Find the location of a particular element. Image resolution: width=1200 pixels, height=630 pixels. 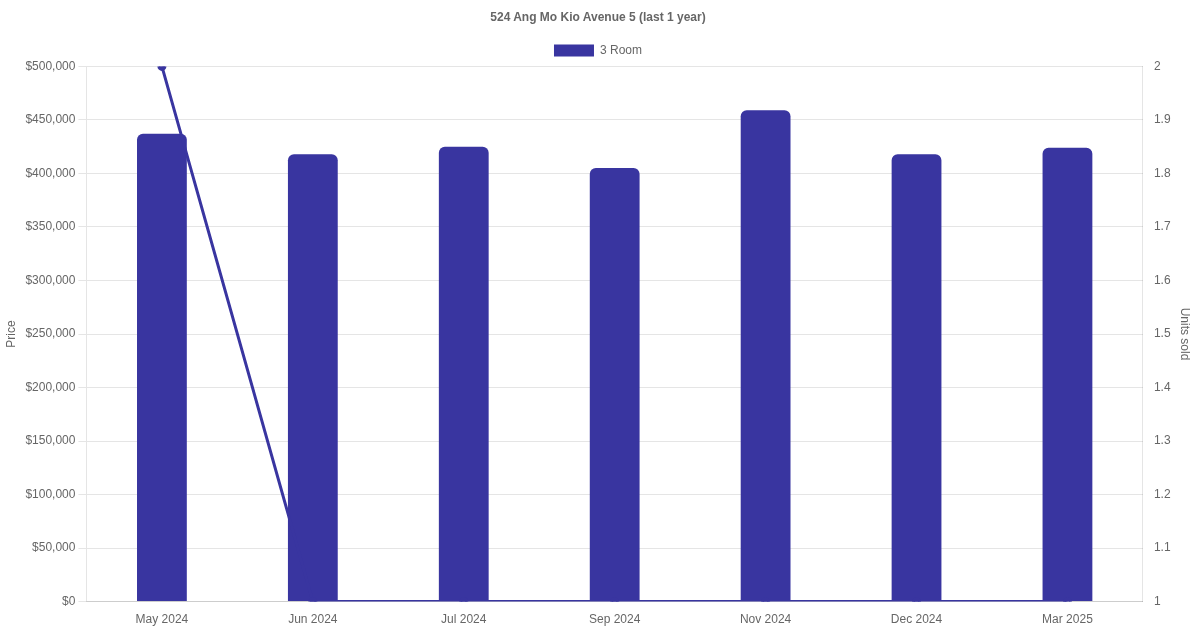

x-tick-label: May 2024 is located at coordinates (162, 619).